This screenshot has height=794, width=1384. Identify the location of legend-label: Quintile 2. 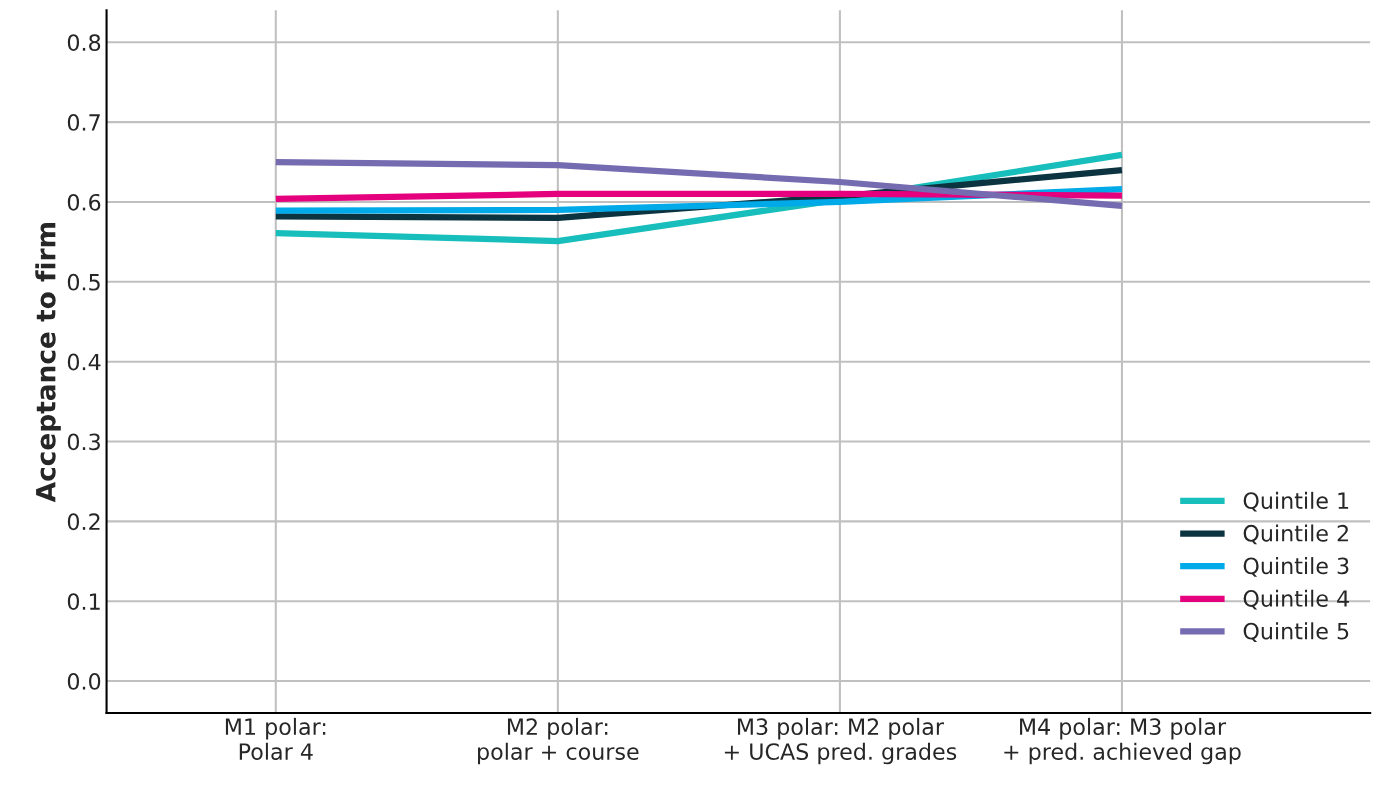
(1295, 534).